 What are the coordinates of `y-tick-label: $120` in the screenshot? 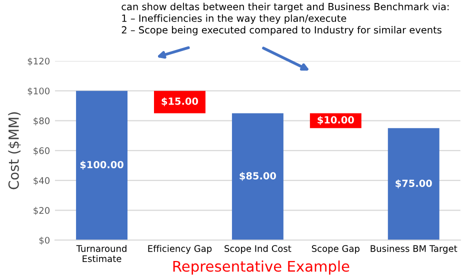 It's located at (39, 62).